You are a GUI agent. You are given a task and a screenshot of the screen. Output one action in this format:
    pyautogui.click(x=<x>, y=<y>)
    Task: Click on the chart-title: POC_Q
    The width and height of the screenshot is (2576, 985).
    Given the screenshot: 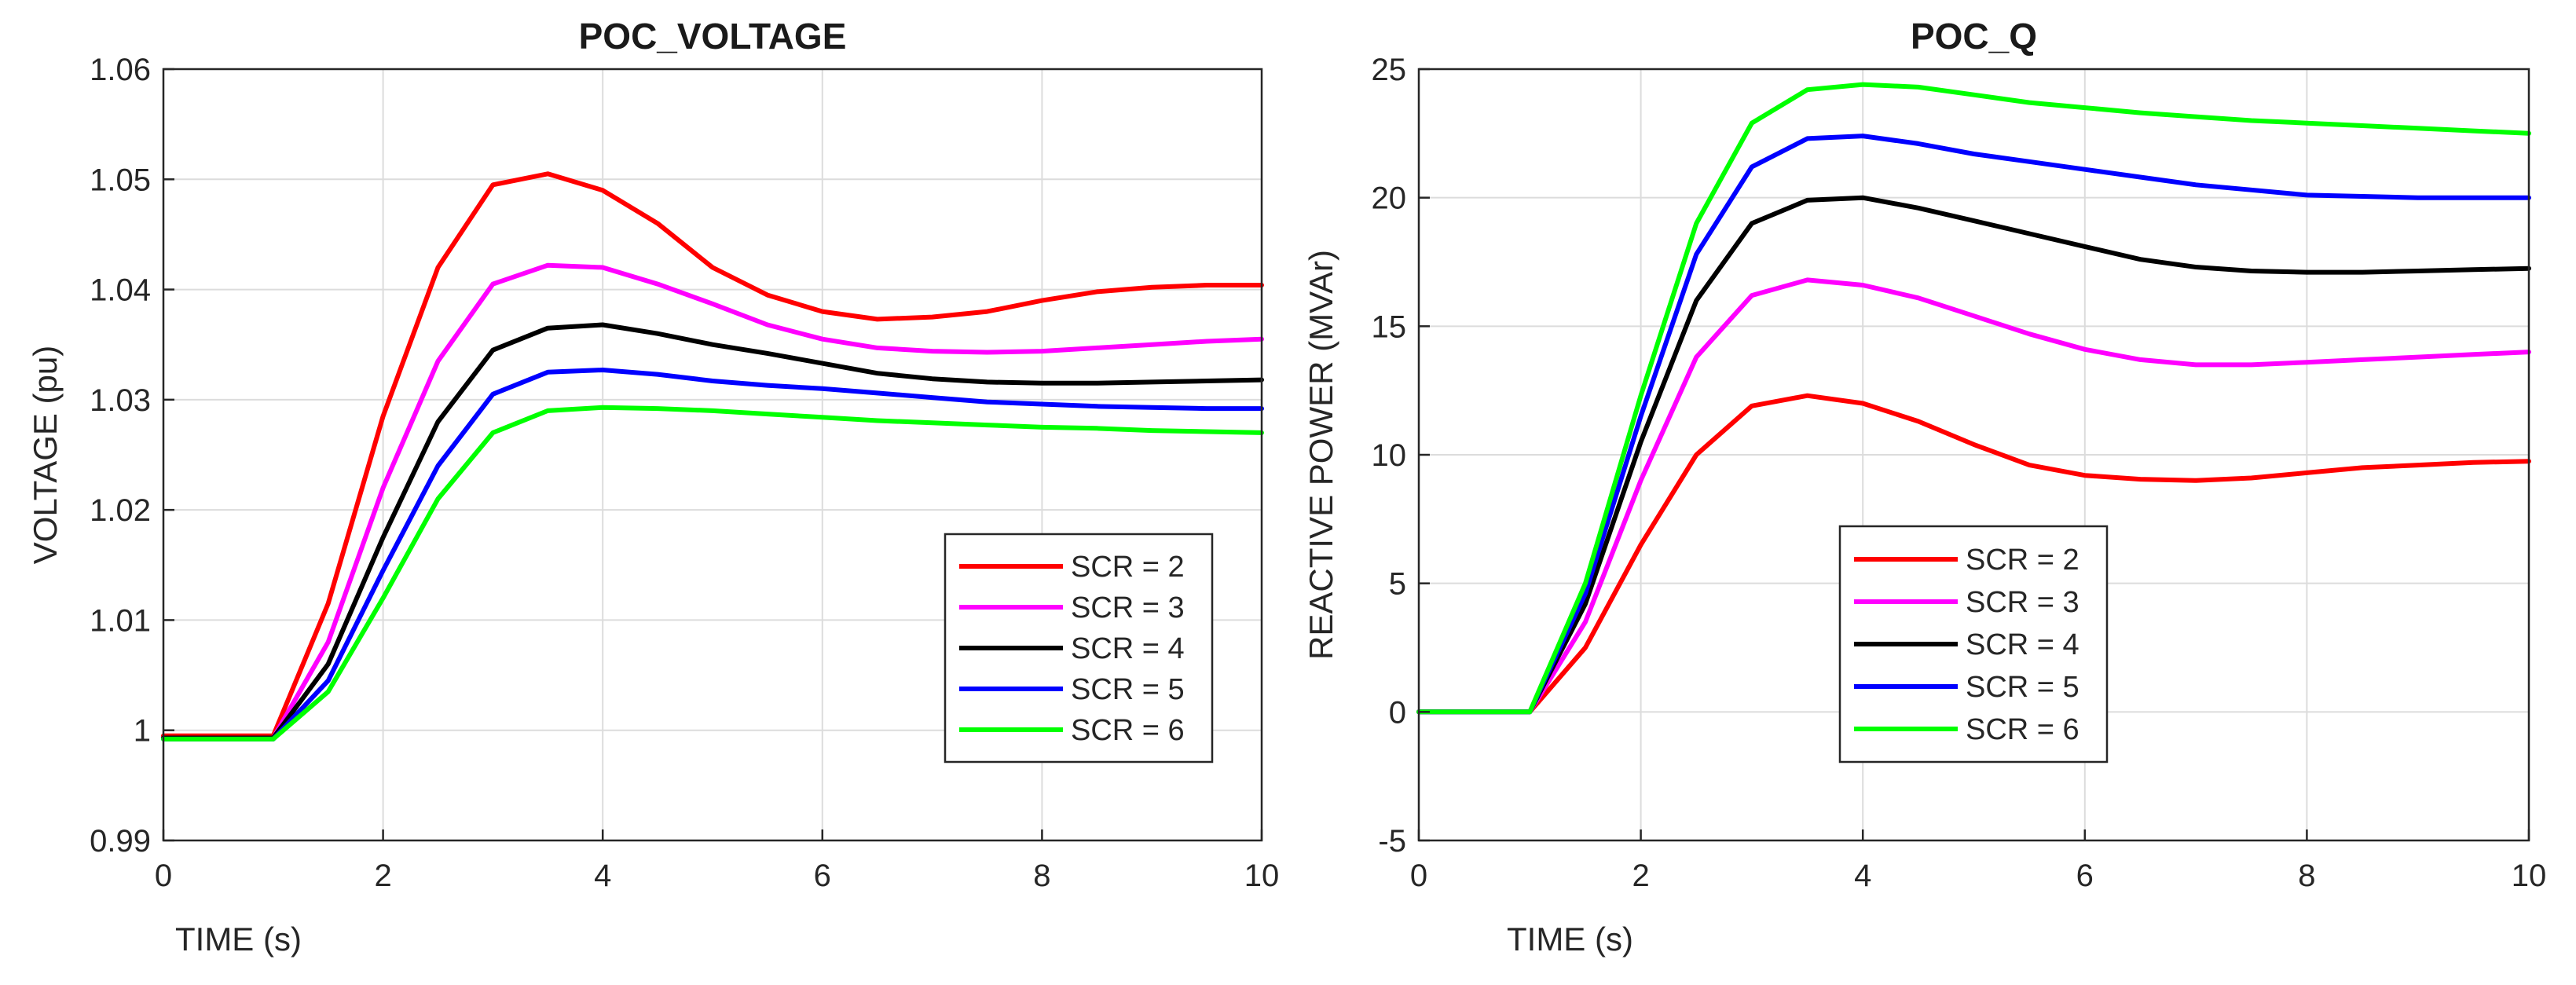 What is the action you would take?
    pyautogui.click(x=1974, y=37)
    